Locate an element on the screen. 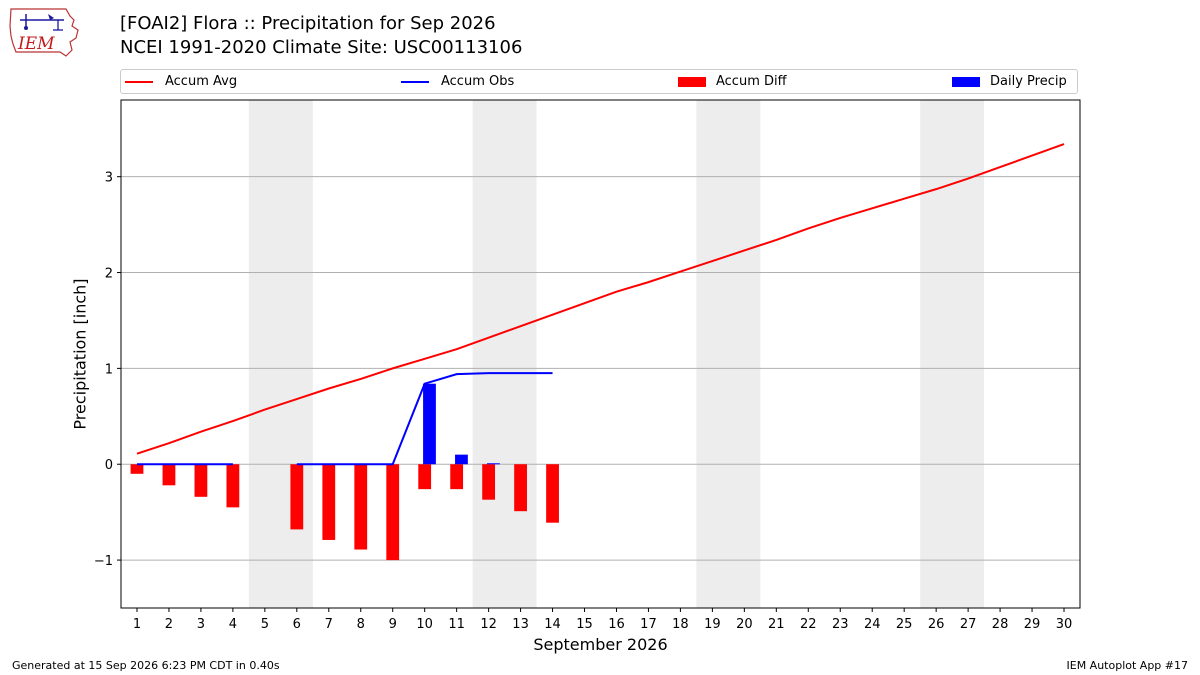  legend-item-daily-precip: Daily Precip is located at coordinates (1009, 81).